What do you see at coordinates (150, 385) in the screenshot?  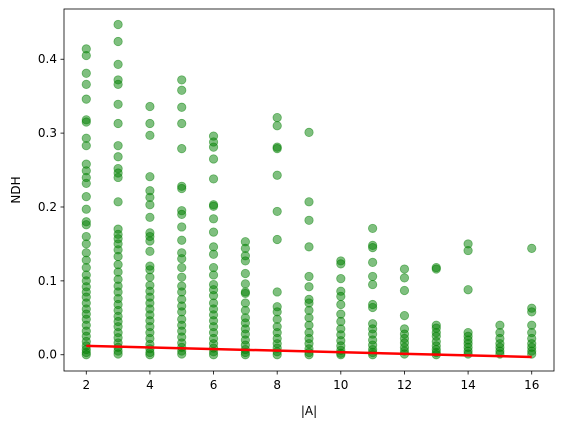 I see `x-tick-label: 4` at bounding box center [150, 385].